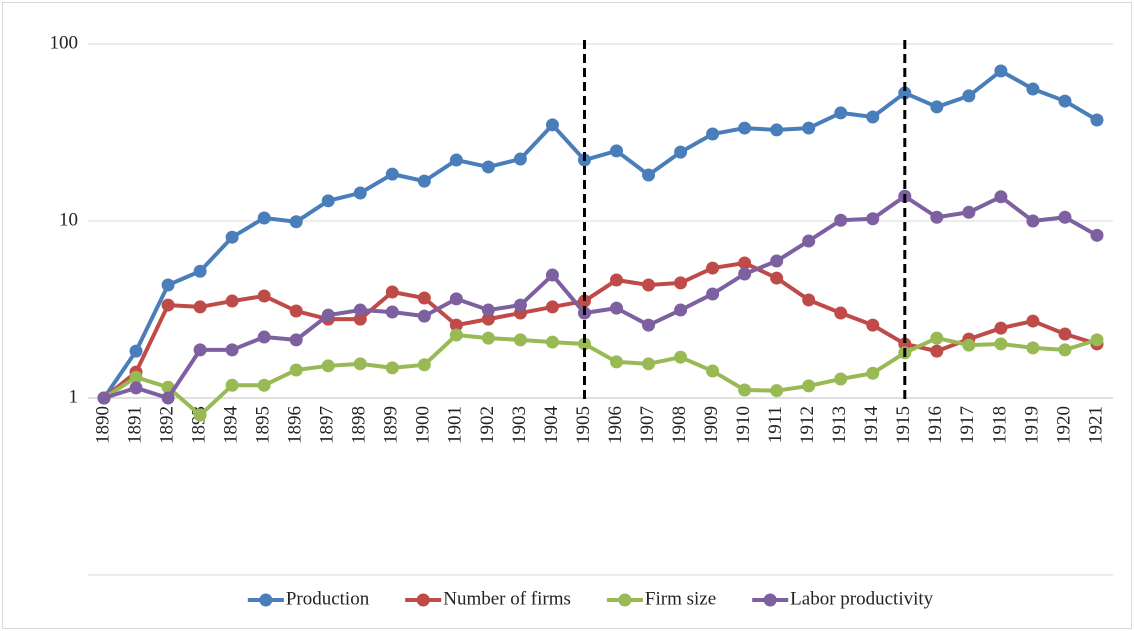 The width and height of the screenshot is (1134, 631). What do you see at coordinates (64, 42) in the screenshot?
I see `y-tick-label: 100` at bounding box center [64, 42].